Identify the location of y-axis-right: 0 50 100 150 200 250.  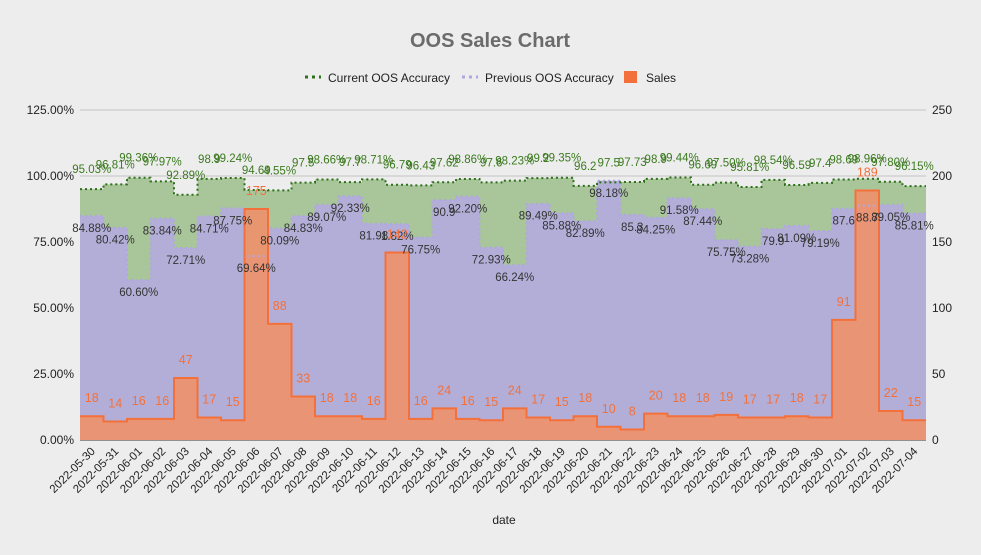
(942, 275).